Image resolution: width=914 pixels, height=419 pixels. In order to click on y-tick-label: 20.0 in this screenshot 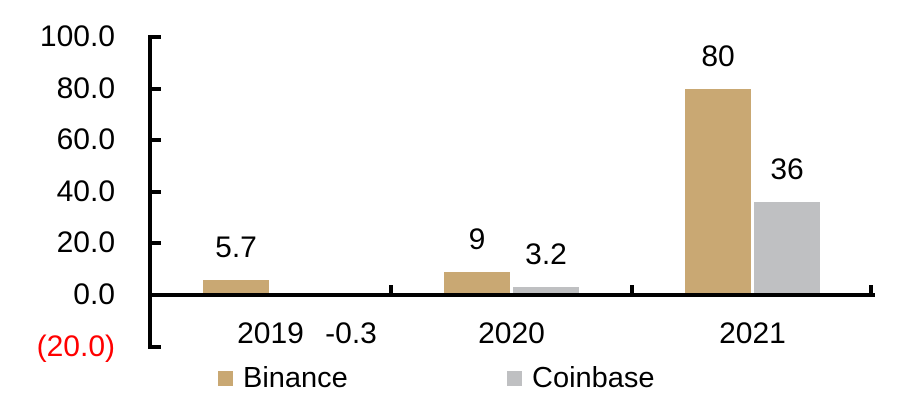, I will do `click(85, 243)`.